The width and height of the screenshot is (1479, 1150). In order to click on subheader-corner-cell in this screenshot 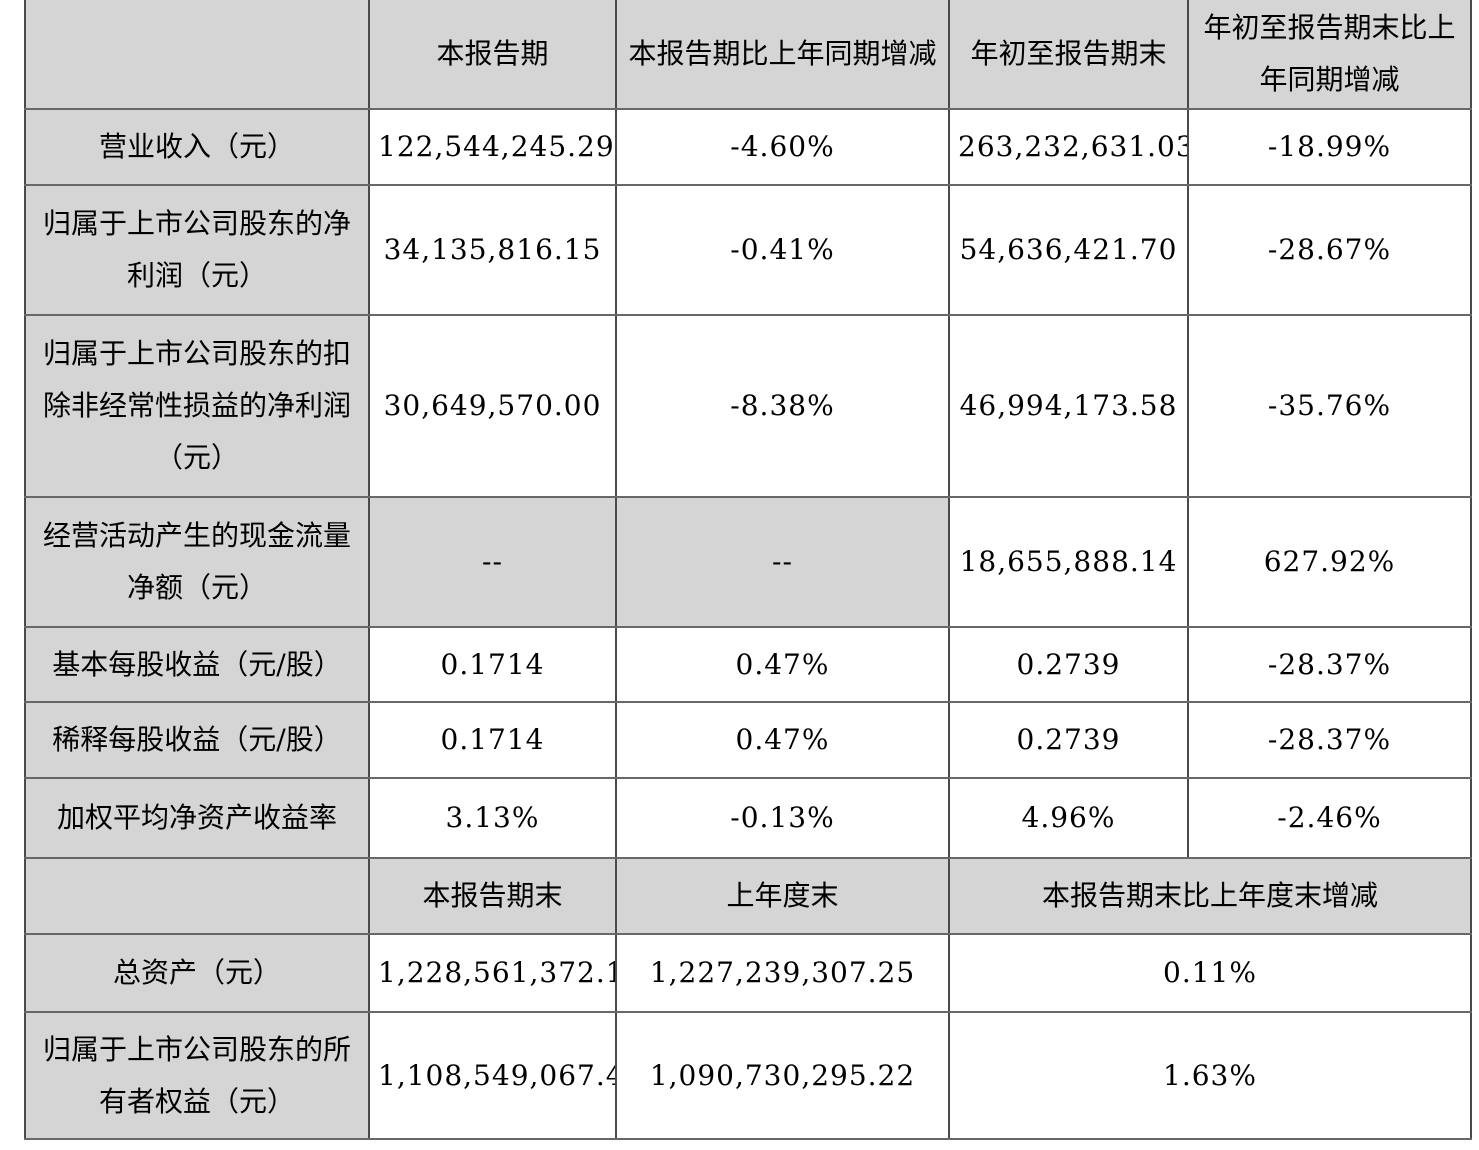, I will do `click(197, 896)`.